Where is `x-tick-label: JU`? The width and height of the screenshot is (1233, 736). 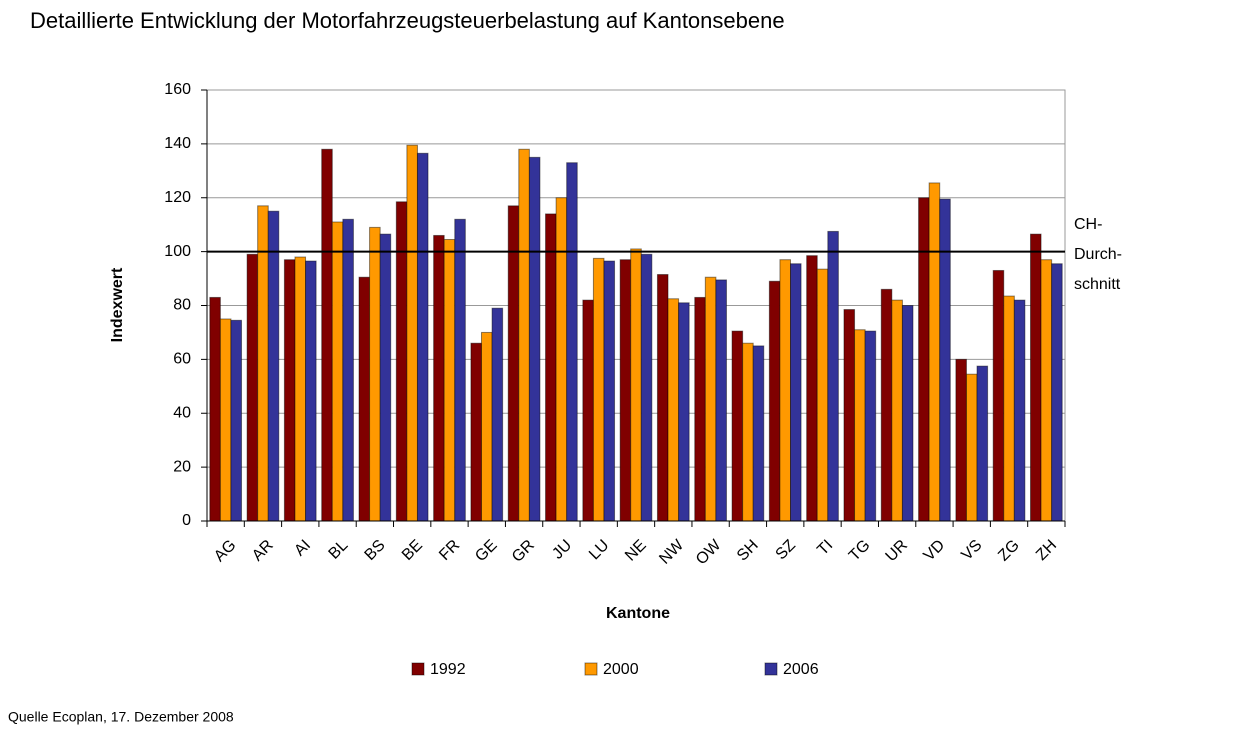 x-tick-label: JU is located at coordinates (562, 550).